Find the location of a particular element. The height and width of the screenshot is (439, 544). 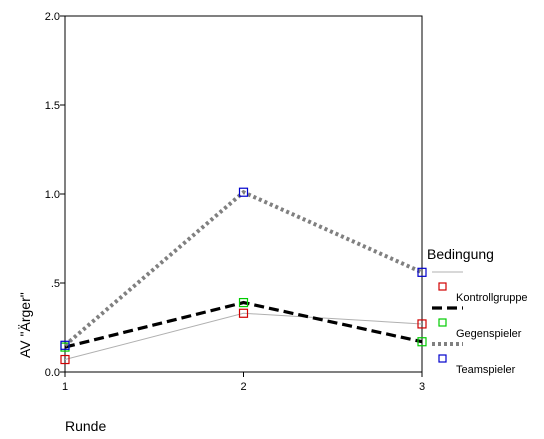

y-tick-label: 1.5 is located at coordinates (52, 106).